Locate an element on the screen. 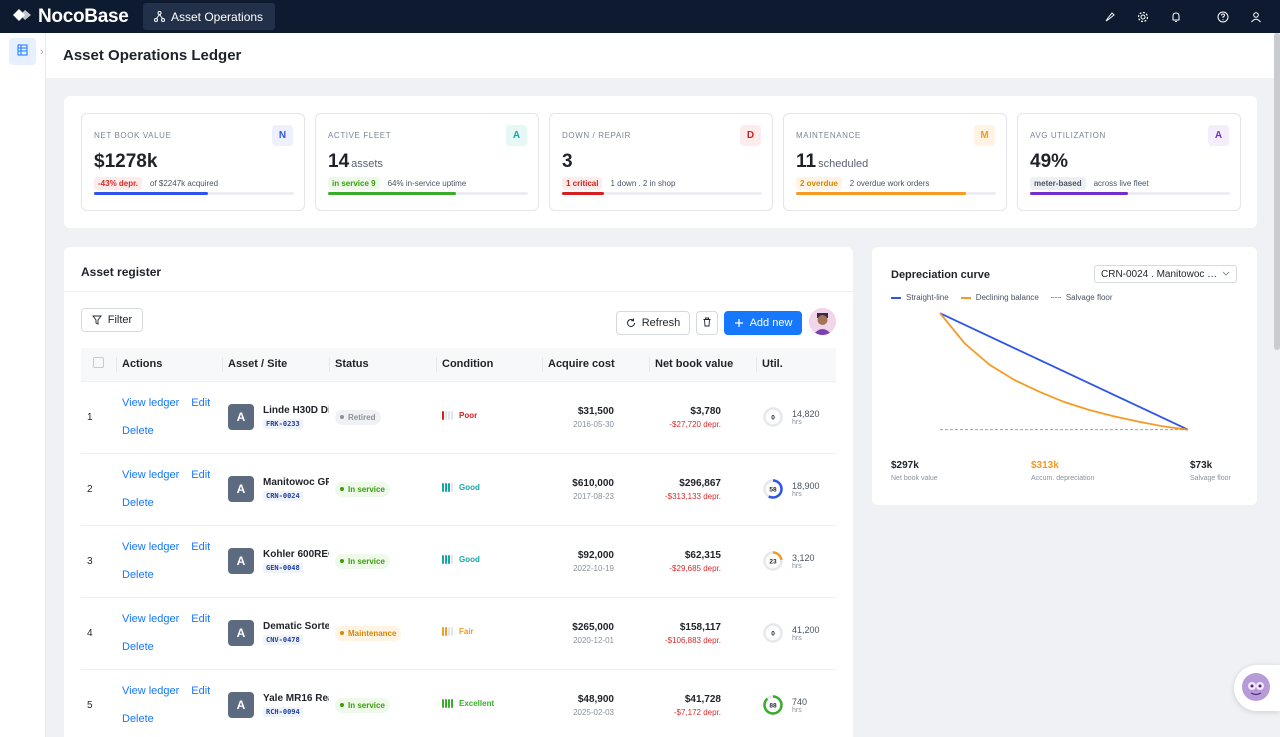 The width and height of the screenshot is (1280, 737). scrollbar is located at coordinates (1277, 191).